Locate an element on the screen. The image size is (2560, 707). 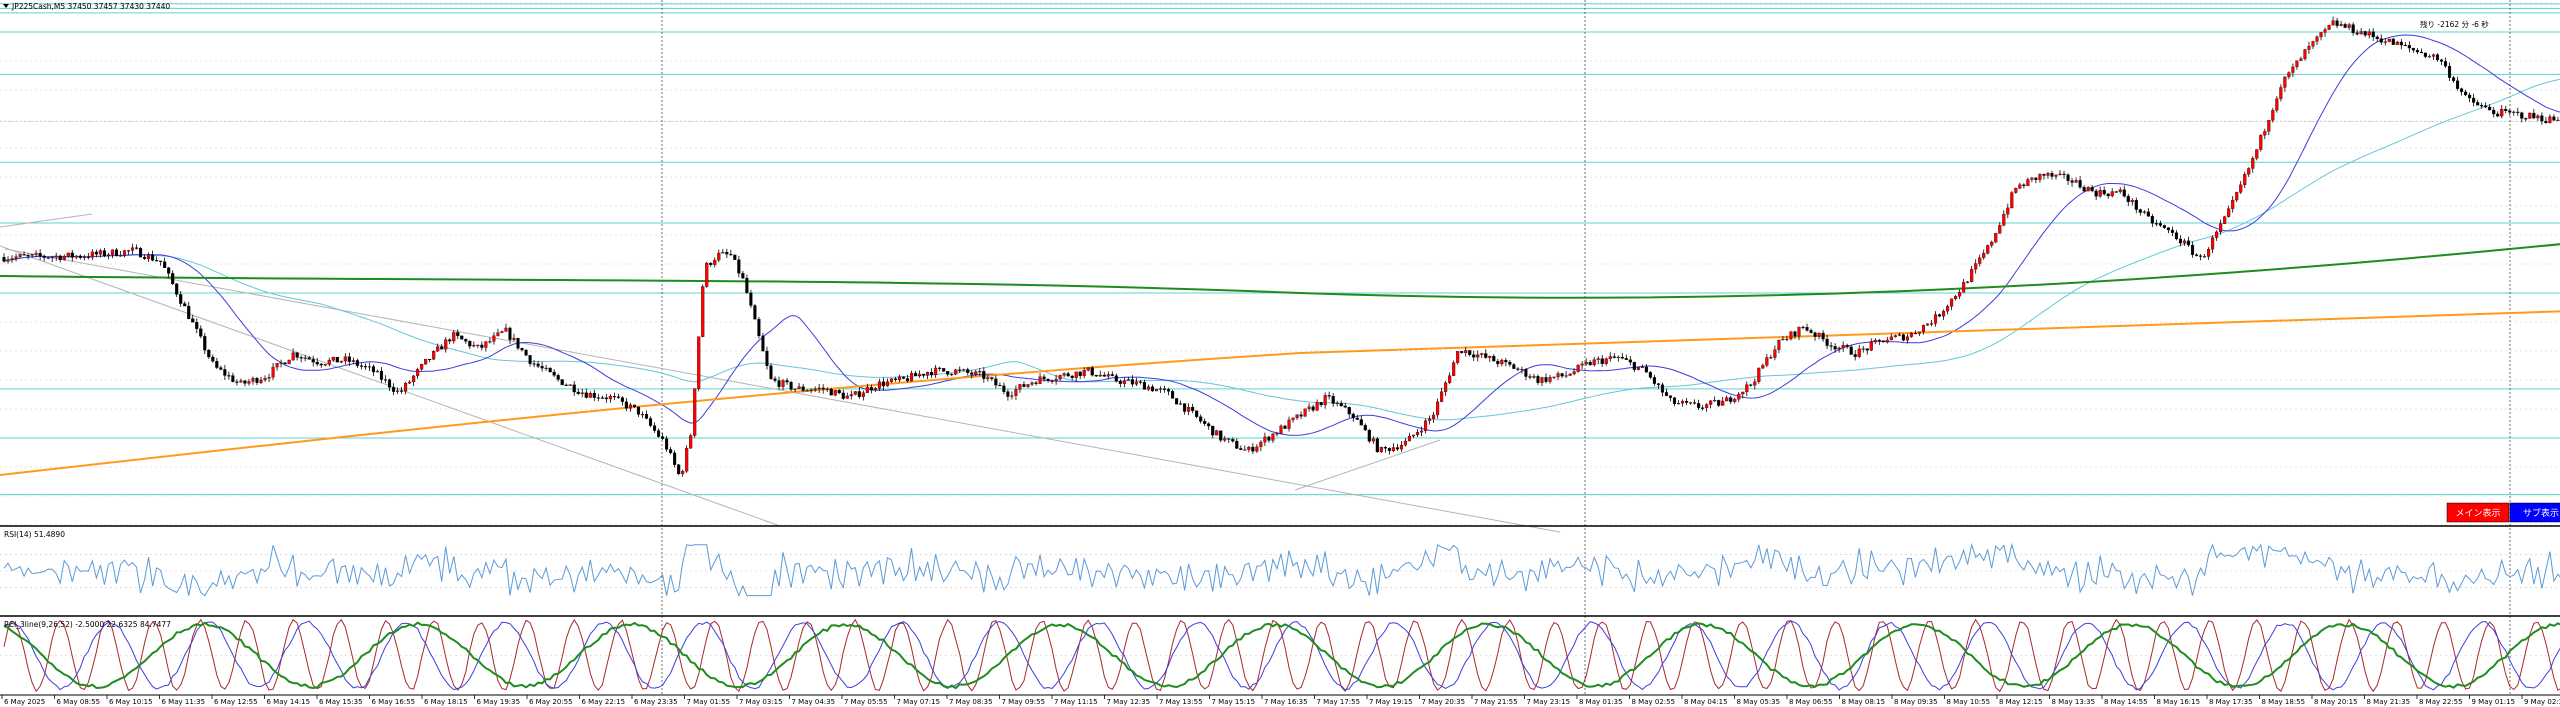
chart-menu-triangle-icon is located at coordinates (6, 6).